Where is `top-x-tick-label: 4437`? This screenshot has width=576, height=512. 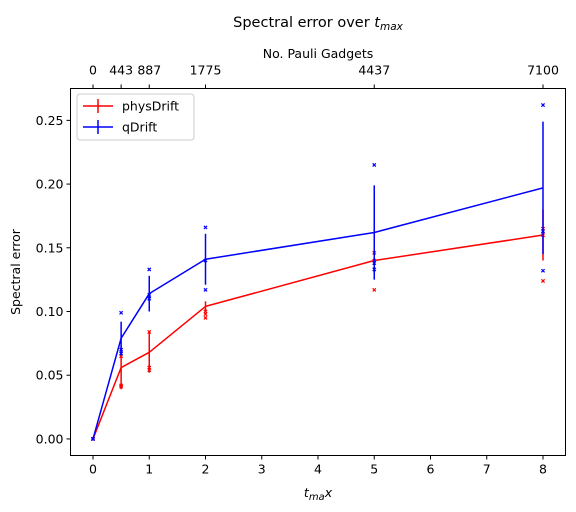 top-x-tick-label: 4437 is located at coordinates (374, 70).